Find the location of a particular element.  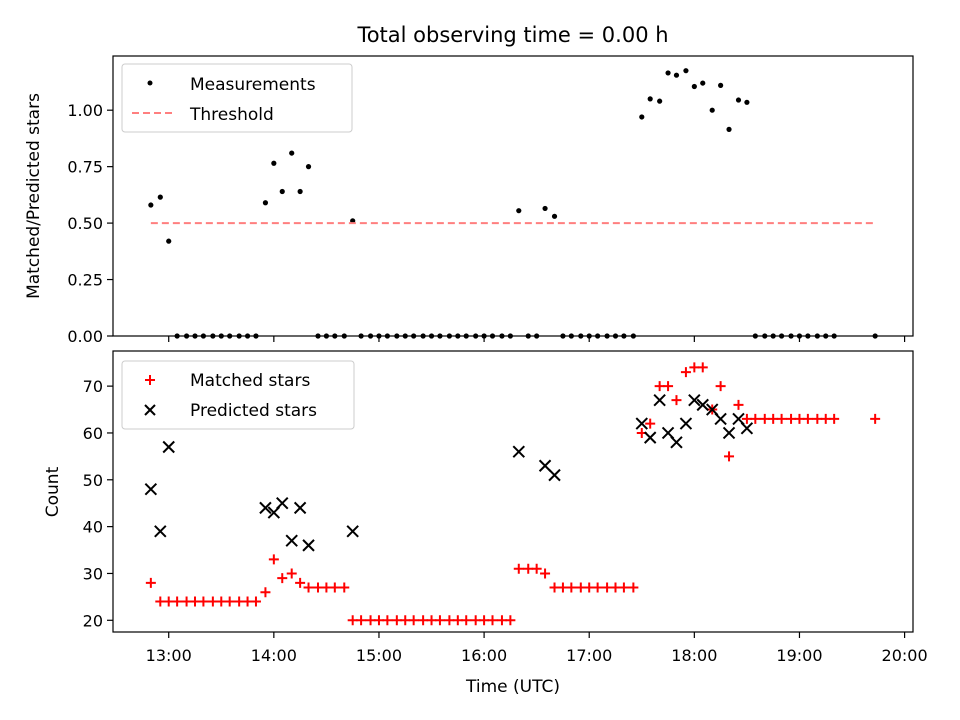

x-tick-label: 13:00 is located at coordinates (169, 655).